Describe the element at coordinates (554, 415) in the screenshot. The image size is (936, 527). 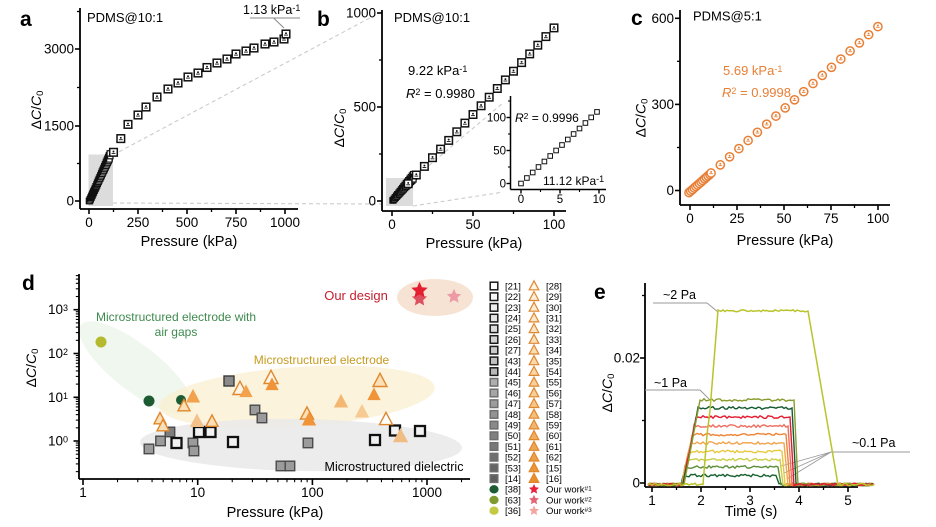
I see `svg-text: [58]` at that location.